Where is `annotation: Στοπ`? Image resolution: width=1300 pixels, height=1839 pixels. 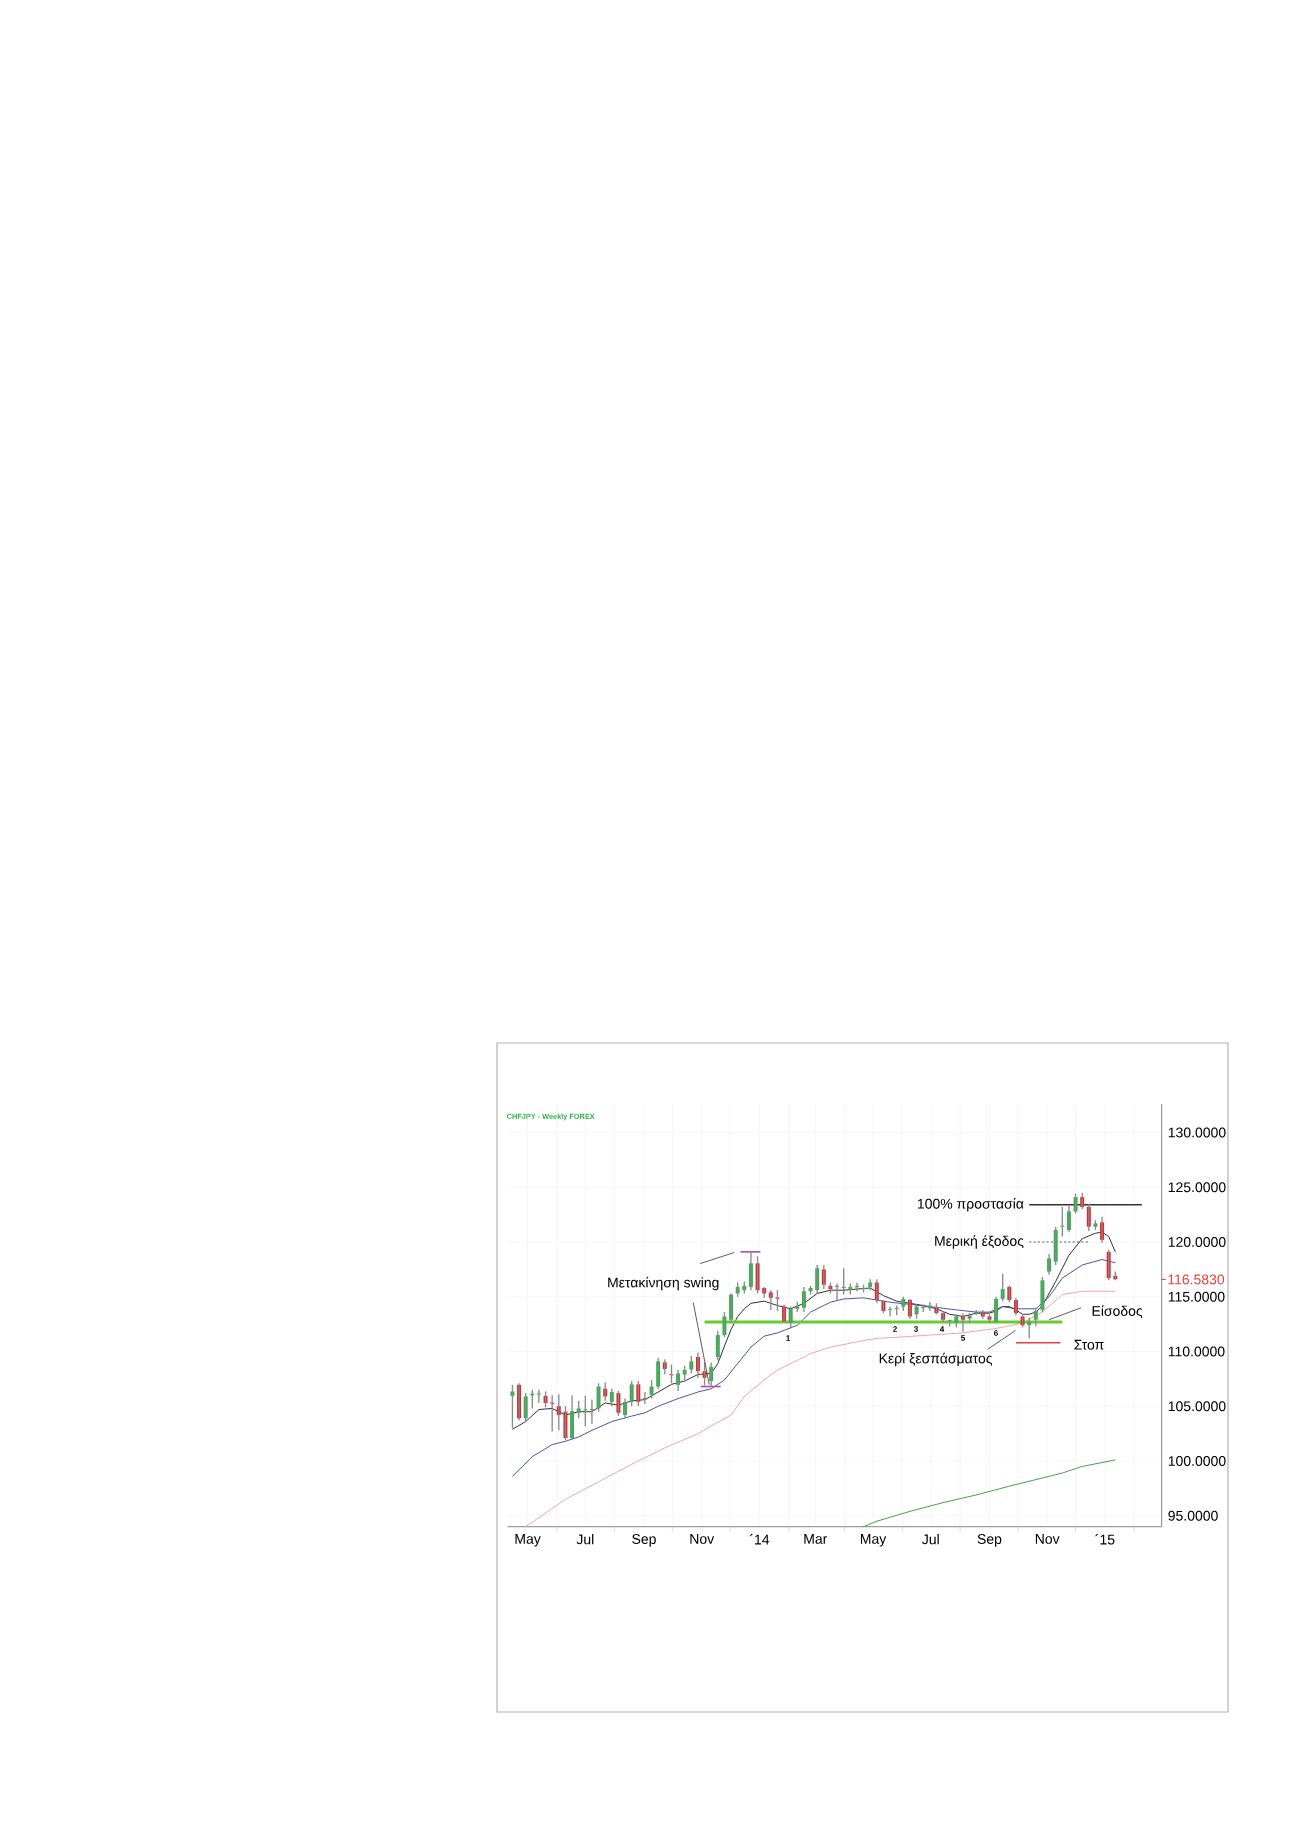 annotation: Στοπ is located at coordinates (1089, 1344).